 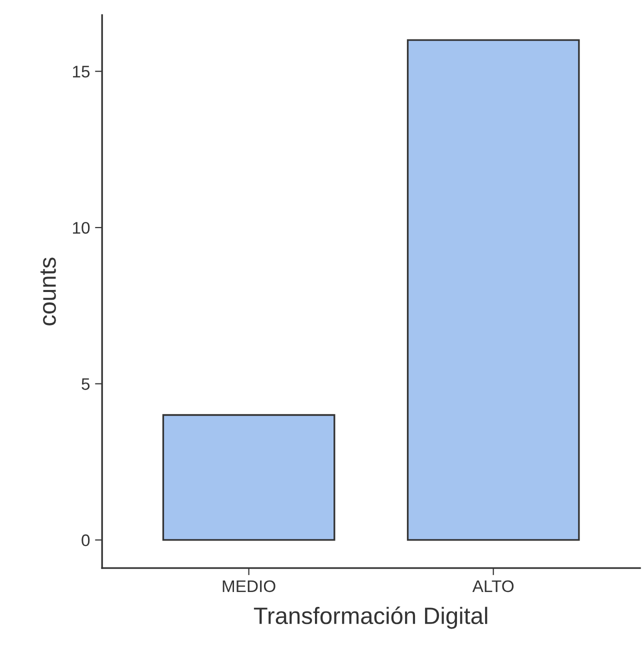 I want to click on y-tick-label: 0, so click(x=86, y=540).